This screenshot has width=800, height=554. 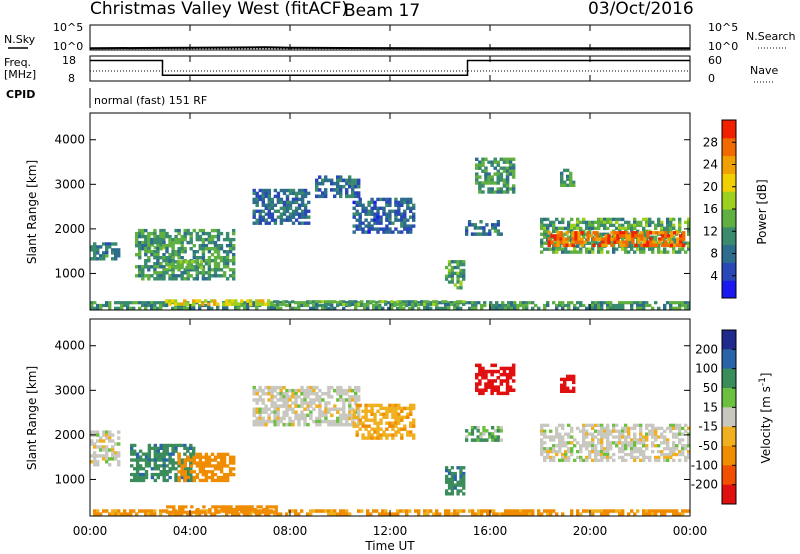 I want to click on nsky-tick-high: 10^5, so click(x=68, y=27).